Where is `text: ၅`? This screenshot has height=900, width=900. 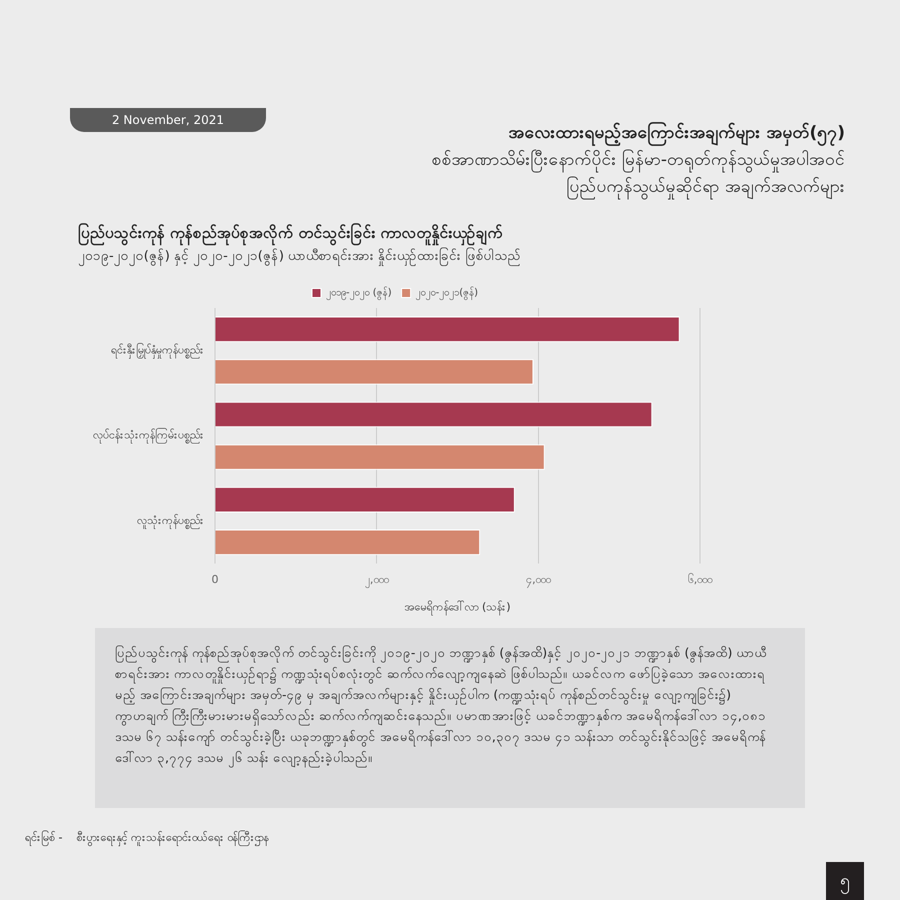
text: ၅ is located at coordinates (845, 881).